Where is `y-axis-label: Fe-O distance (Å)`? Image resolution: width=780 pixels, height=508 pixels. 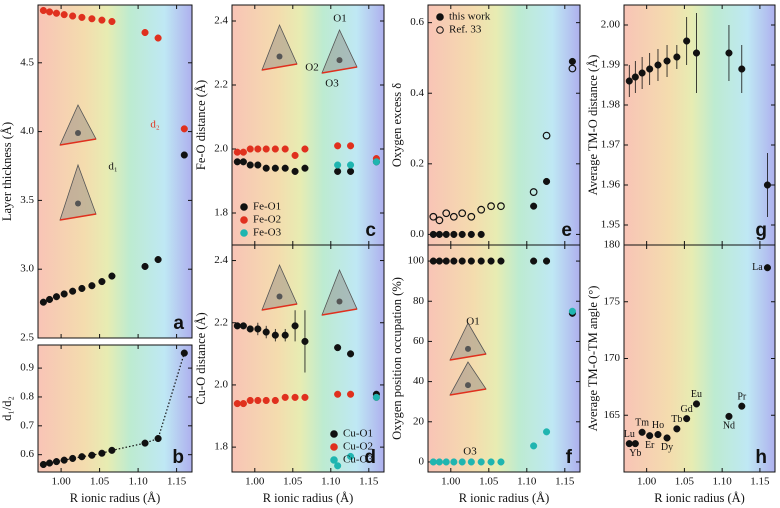 y-axis-label: Fe-O distance (Å) is located at coordinates (201, 125).